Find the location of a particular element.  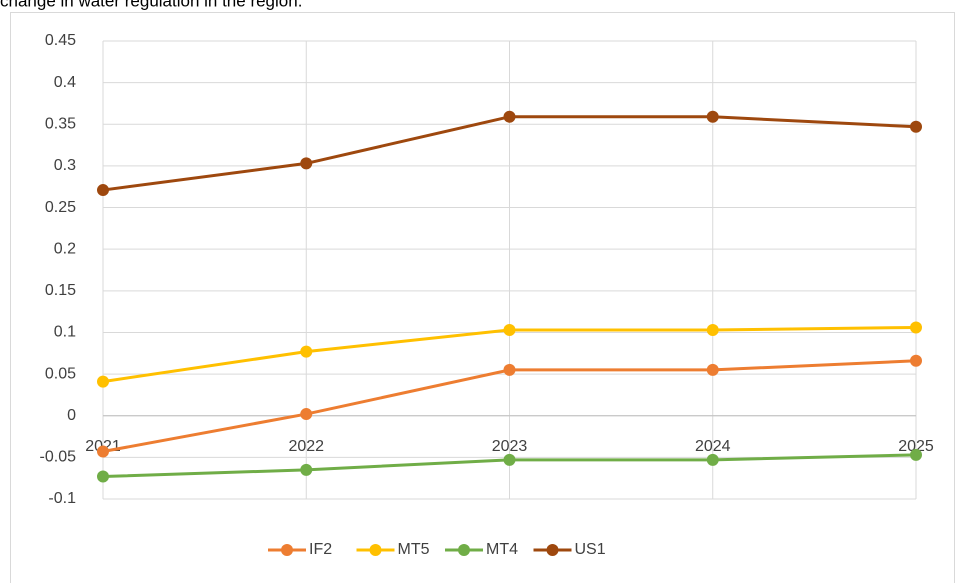

legend-label: IF2 is located at coordinates (320, 549).